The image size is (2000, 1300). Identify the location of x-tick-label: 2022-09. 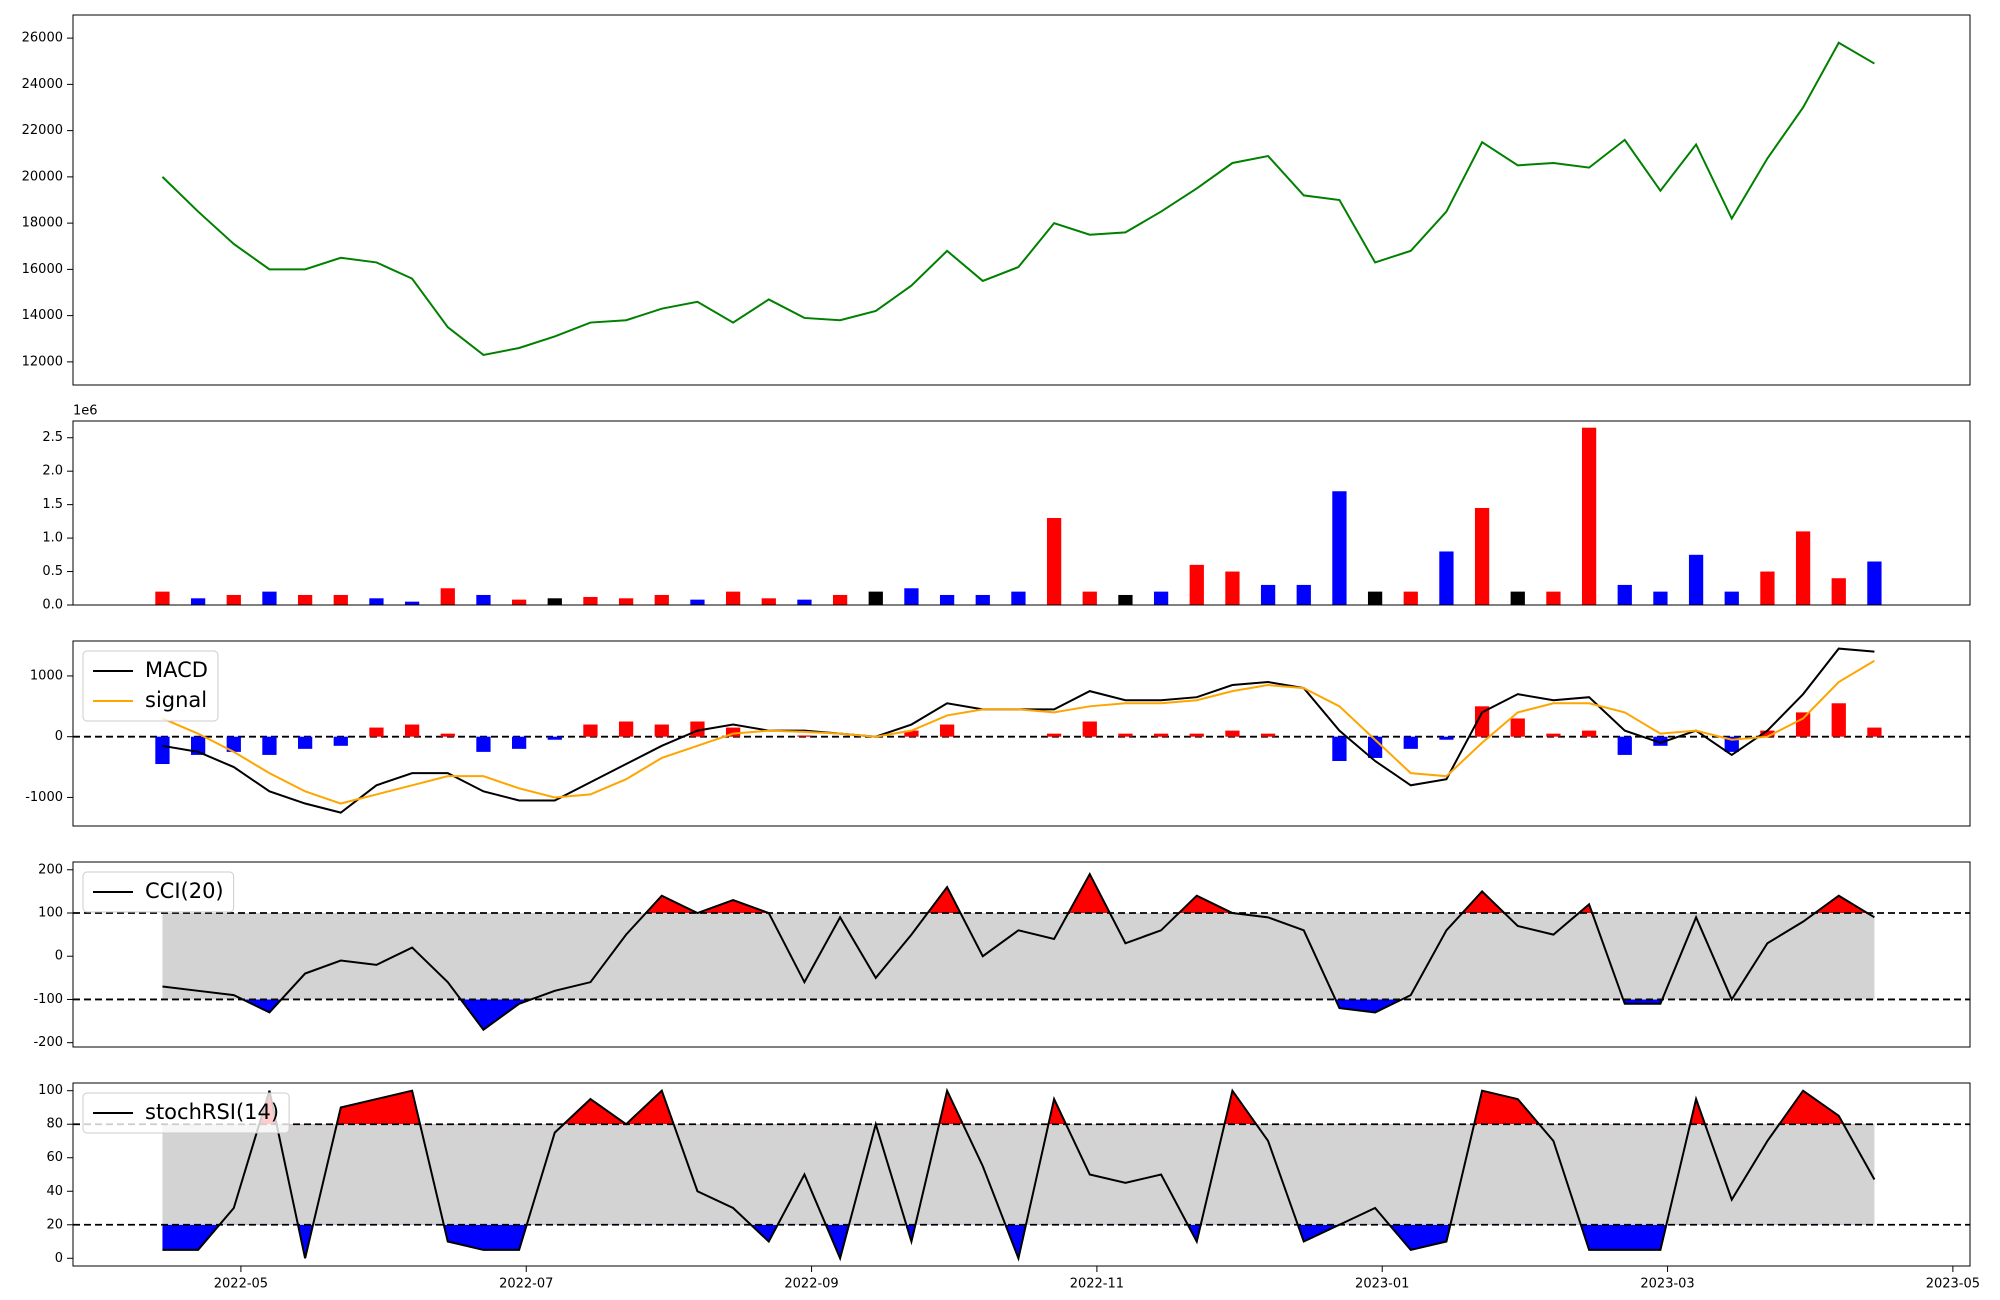
(811, 1284).